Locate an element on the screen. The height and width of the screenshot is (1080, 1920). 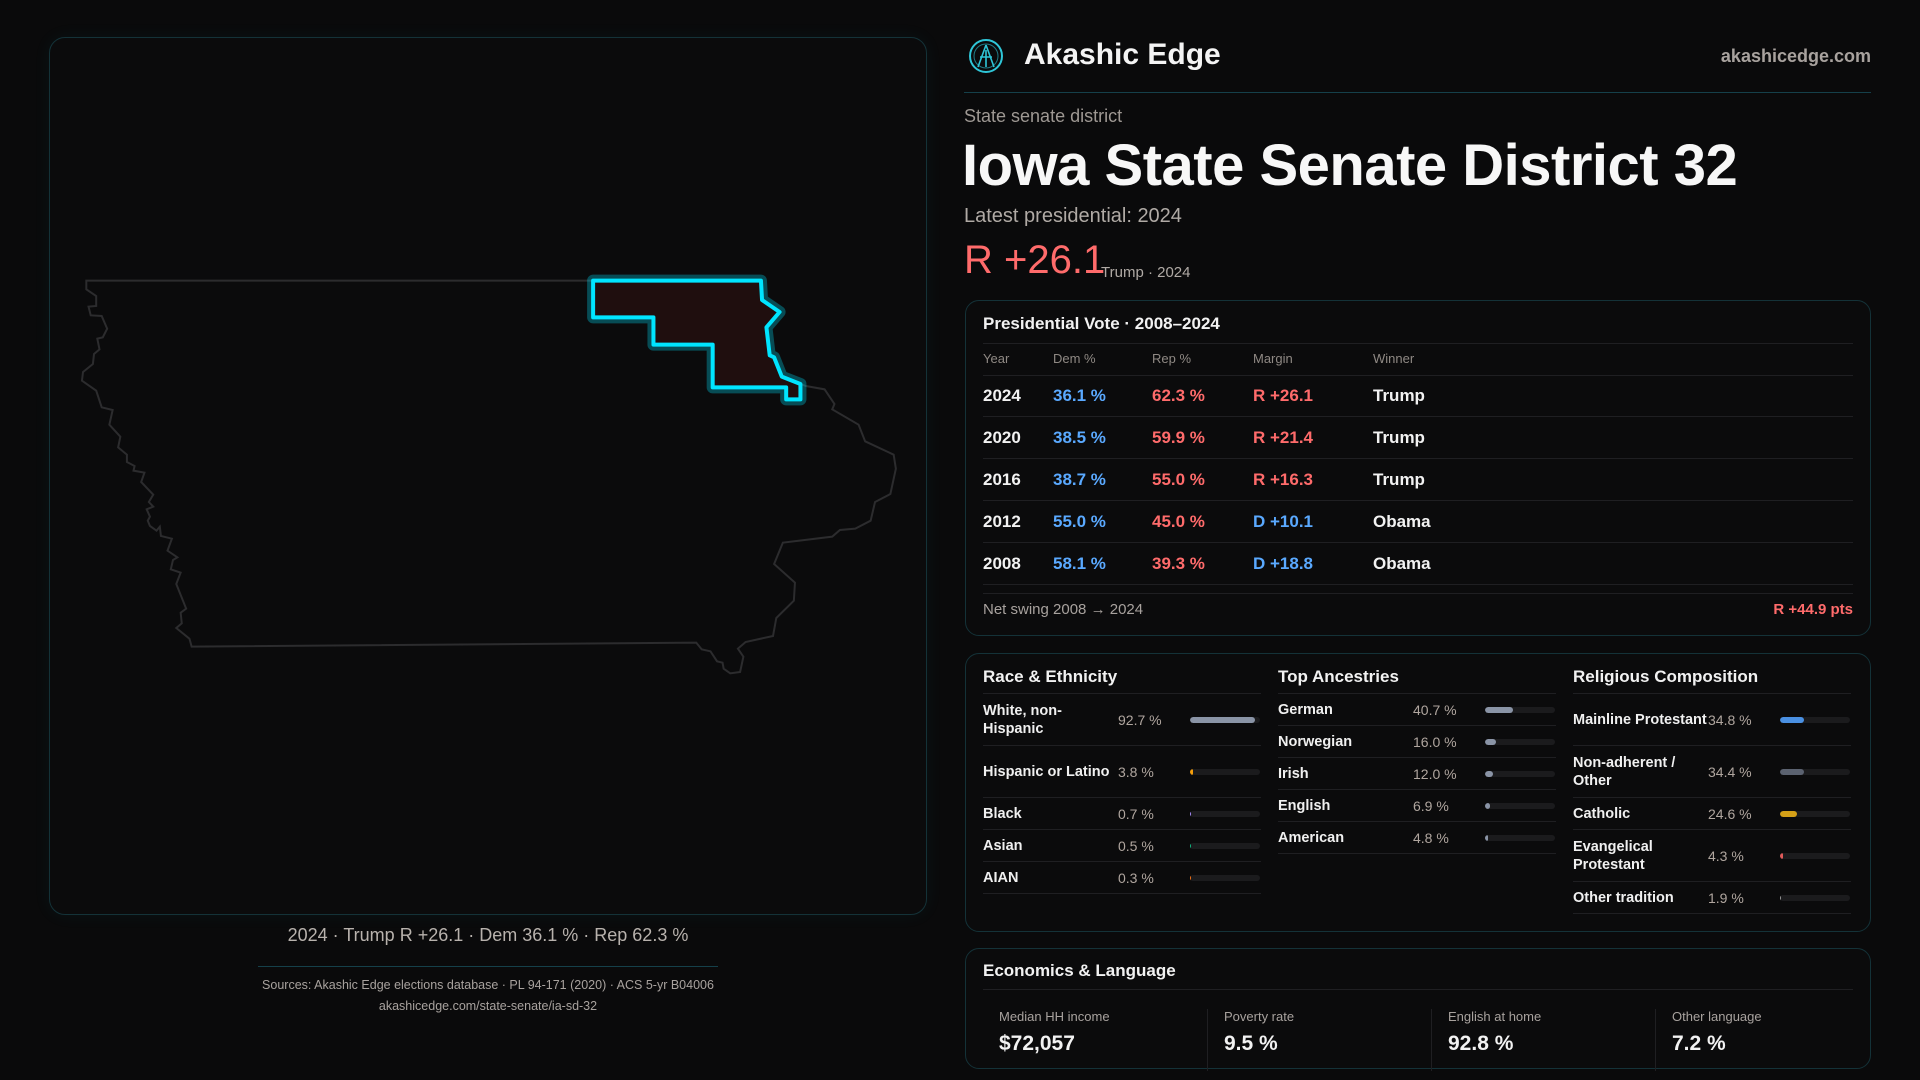
stat-label: Other language is located at coordinates (1717, 1016).